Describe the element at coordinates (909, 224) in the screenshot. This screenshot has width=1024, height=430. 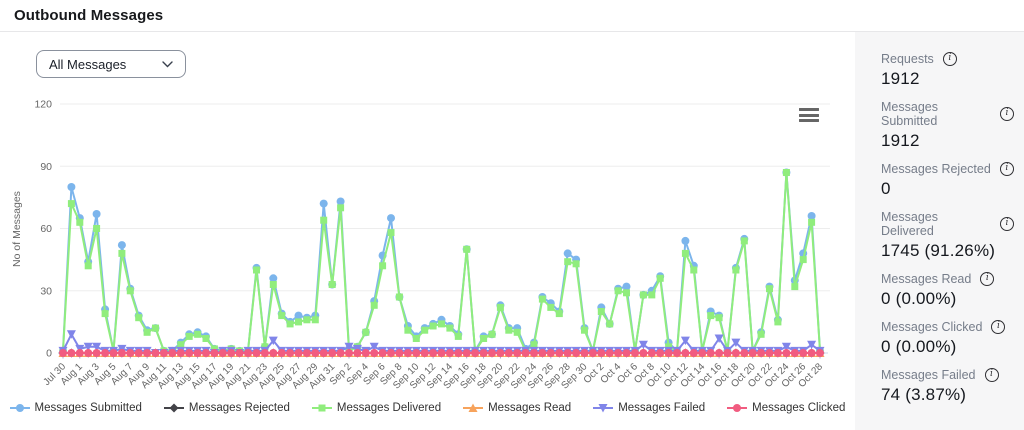
I see `stat-label: Messages Delivered` at that location.